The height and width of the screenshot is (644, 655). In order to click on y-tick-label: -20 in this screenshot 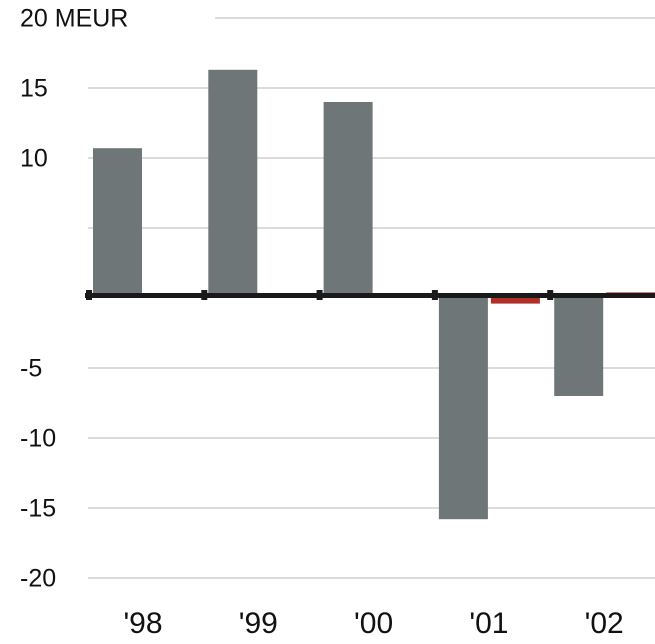, I will do `click(38, 579)`.